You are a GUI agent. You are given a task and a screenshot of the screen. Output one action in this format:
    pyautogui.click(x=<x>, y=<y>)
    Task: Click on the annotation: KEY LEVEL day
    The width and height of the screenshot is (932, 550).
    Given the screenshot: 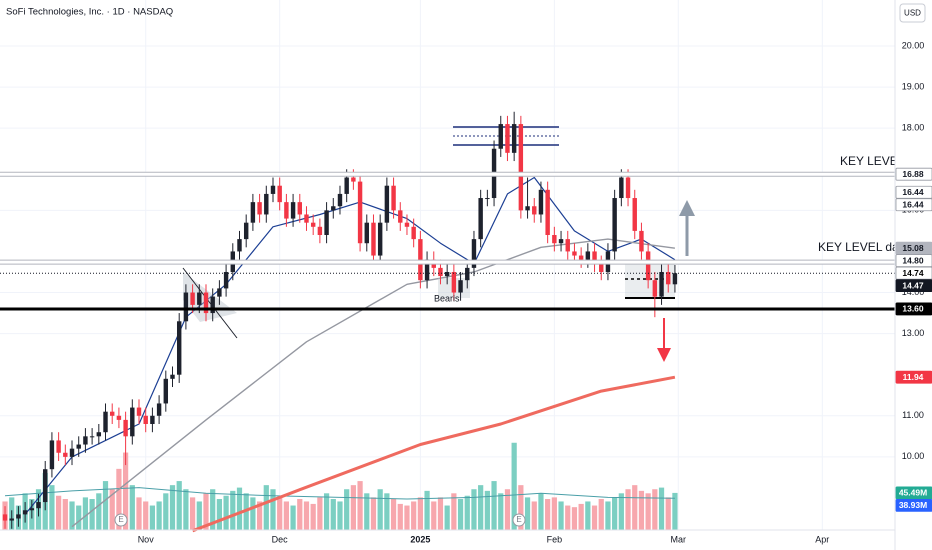 What is the action you would take?
    pyautogui.click(x=861, y=247)
    